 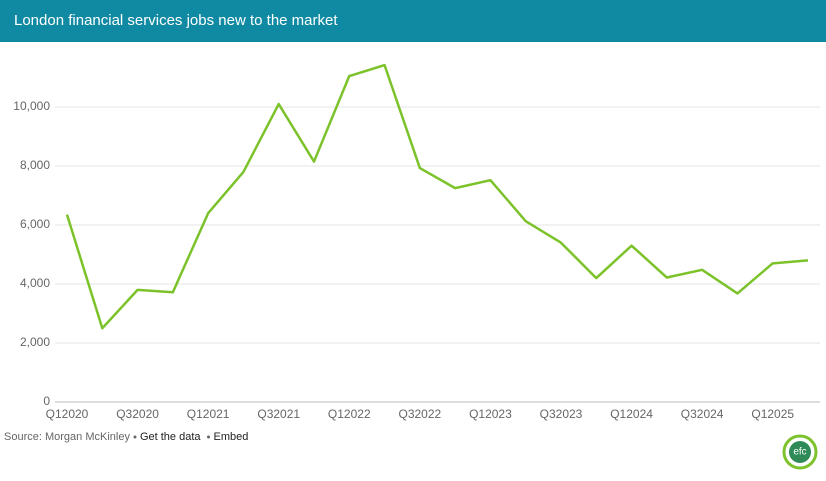 I want to click on x-tick-label: Q32020, so click(x=137, y=414).